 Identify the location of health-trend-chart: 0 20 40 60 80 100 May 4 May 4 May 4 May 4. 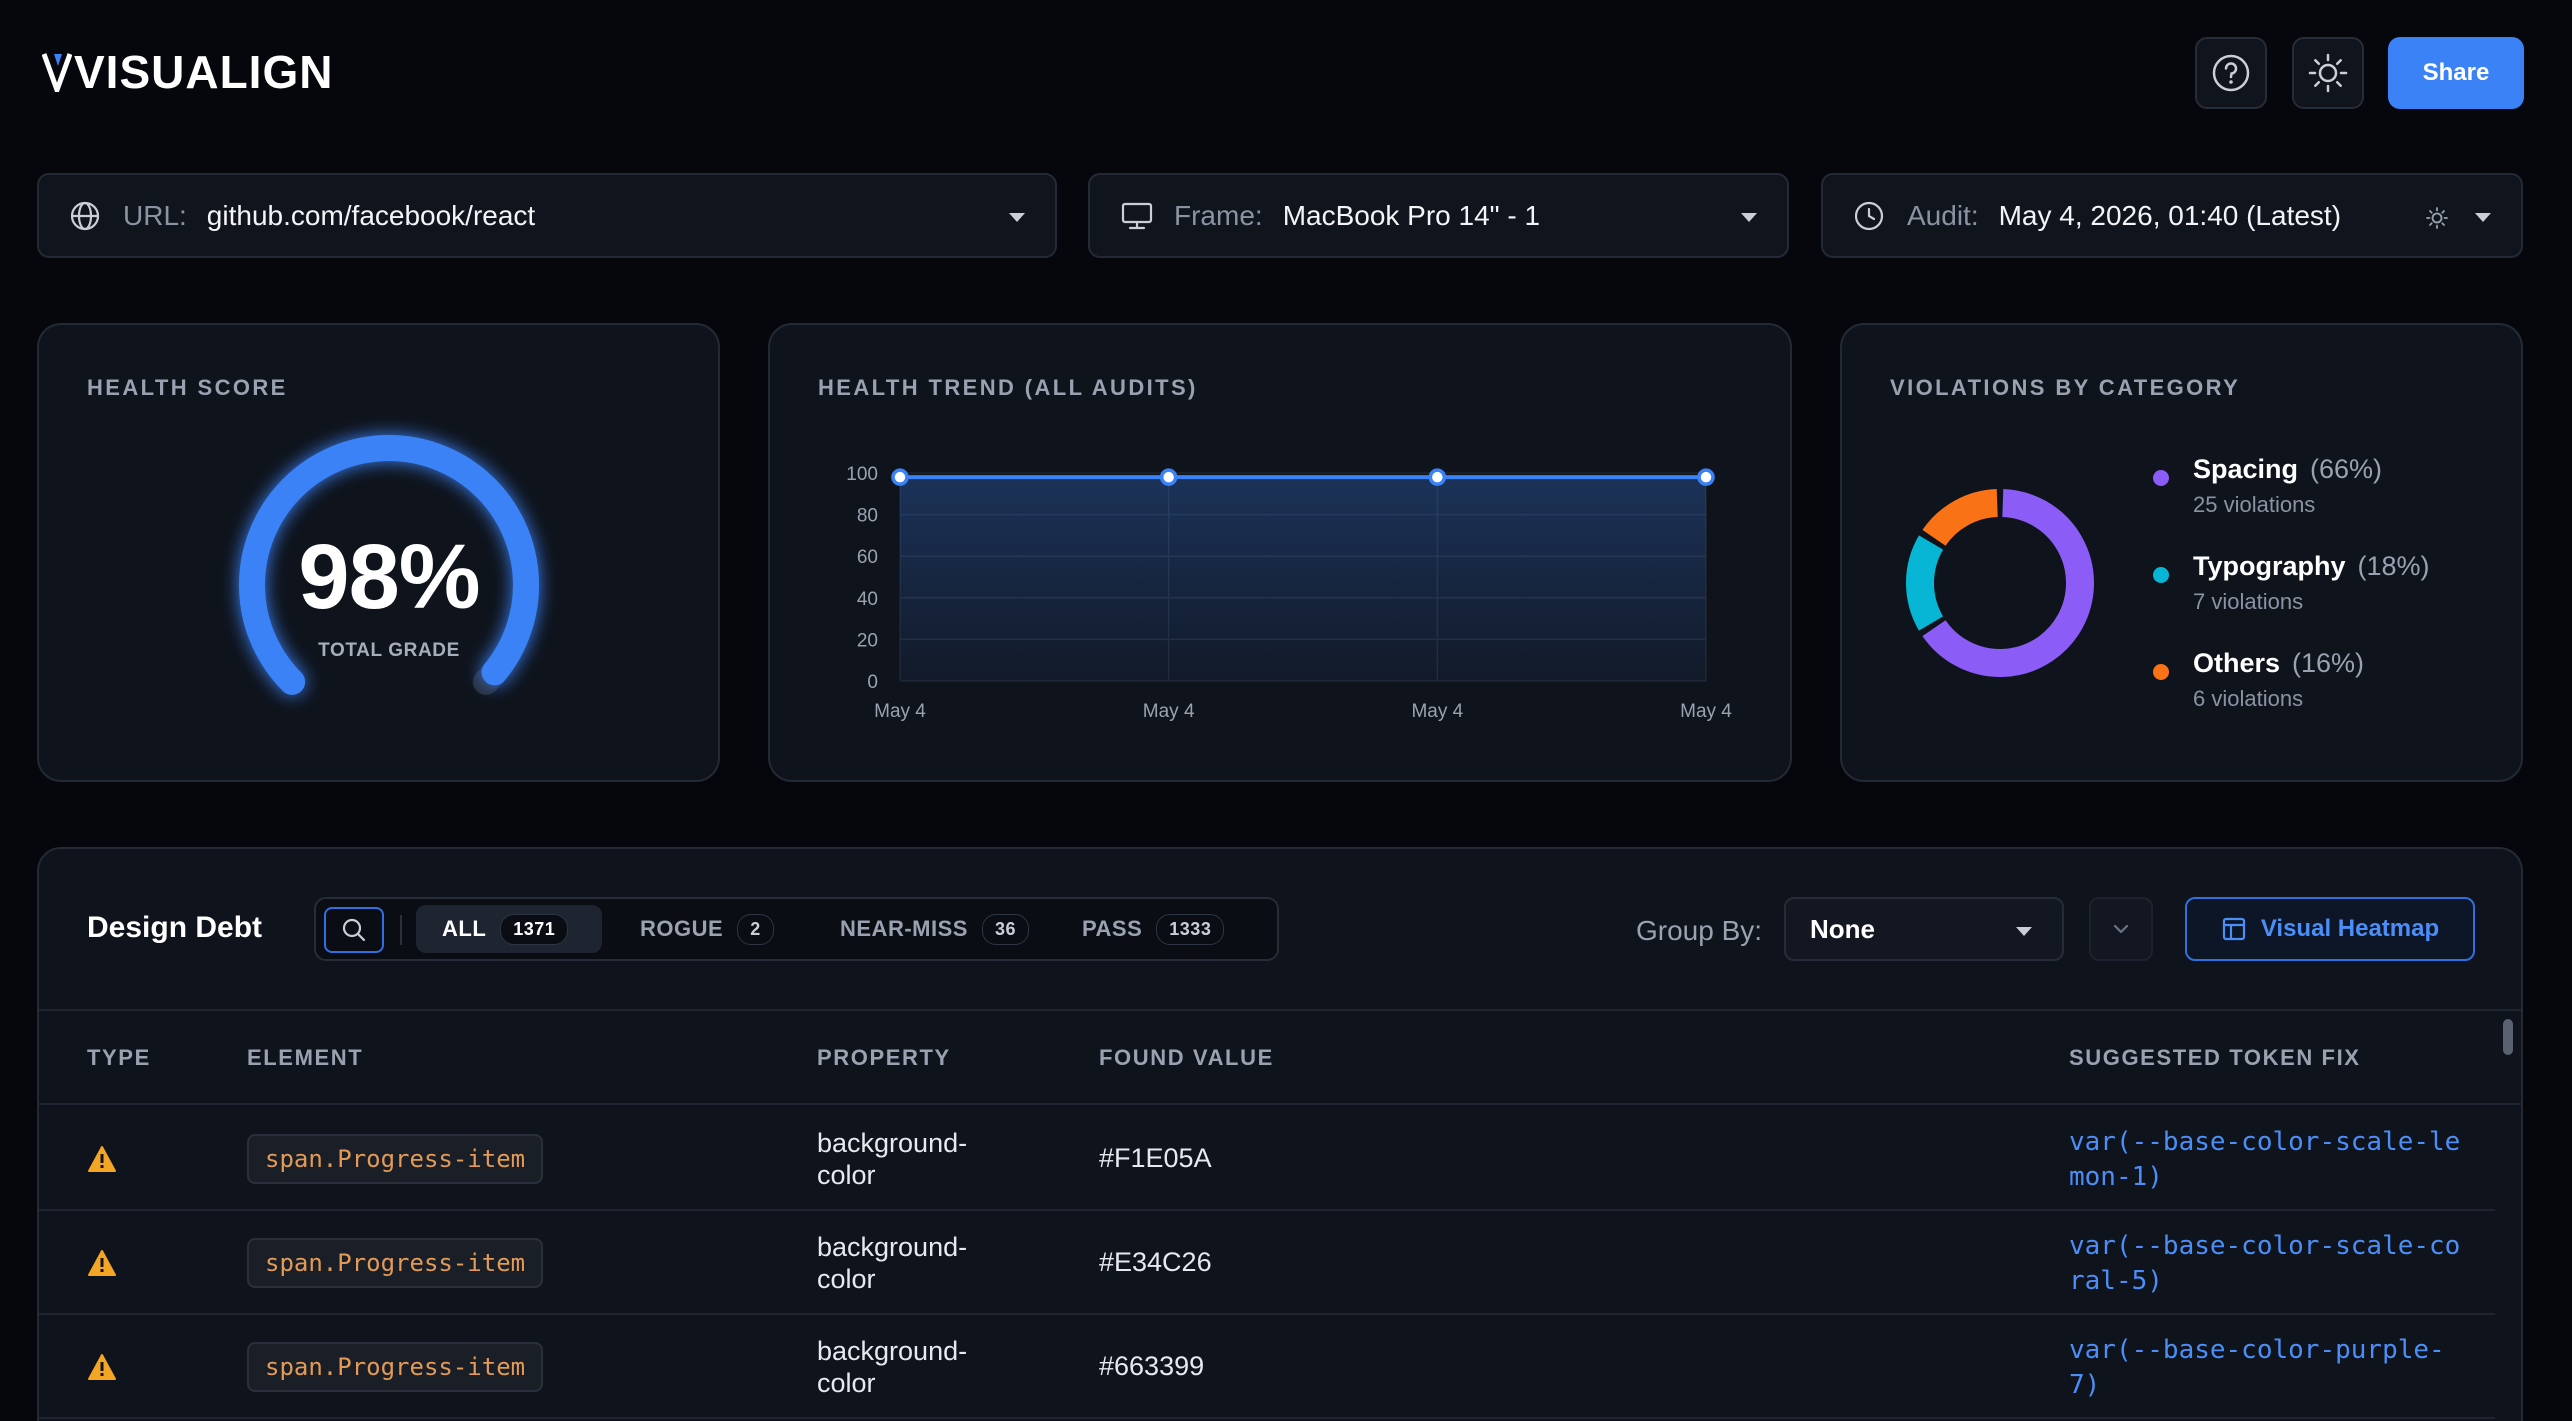
(1289, 593).